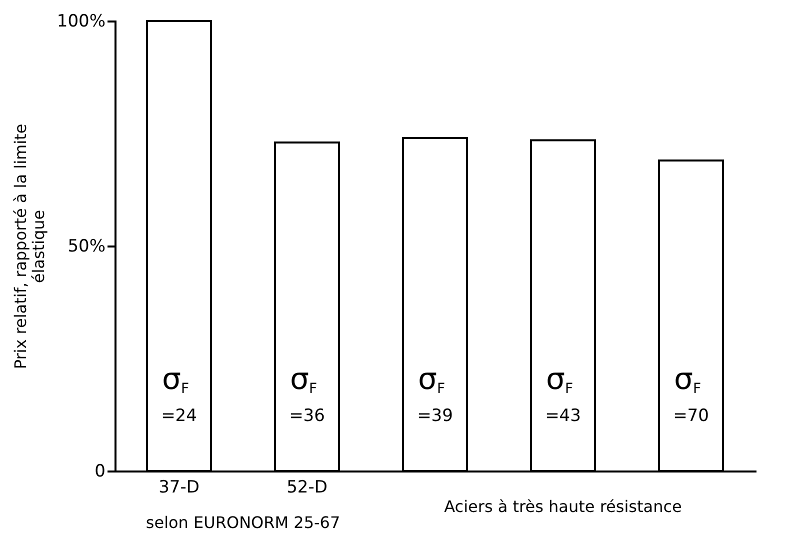 This screenshot has height=550, width=806. What do you see at coordinates (29, 247) in the screenshot?
I see `y-axis-title: Prix relatif, rapporté à la limite élastique` at bounding box center [29, 247].